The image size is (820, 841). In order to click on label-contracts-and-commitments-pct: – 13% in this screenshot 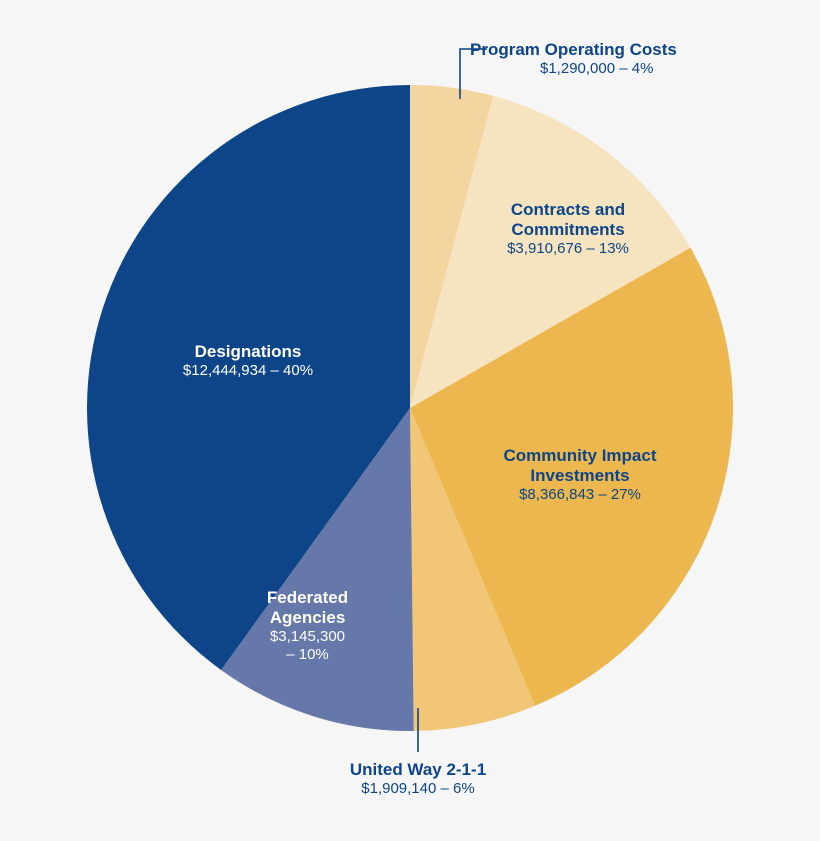, I will do `click(607, 249)`.